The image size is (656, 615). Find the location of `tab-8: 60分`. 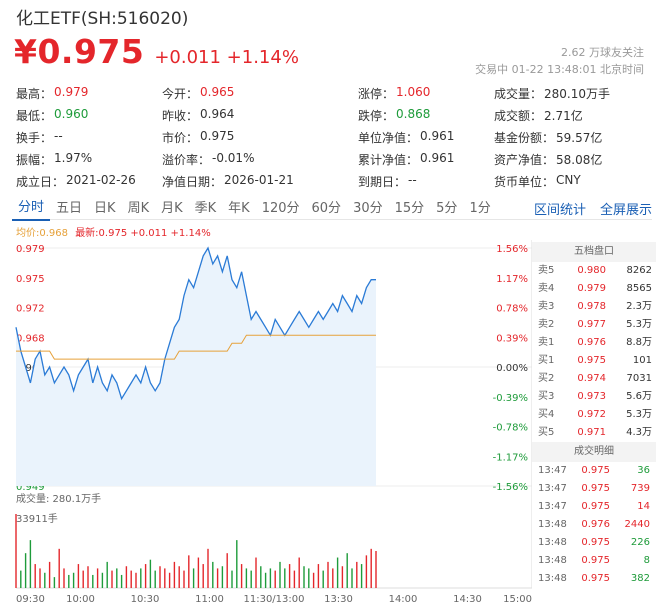

tab-8: 60分 is located at coordinates (326, 208).